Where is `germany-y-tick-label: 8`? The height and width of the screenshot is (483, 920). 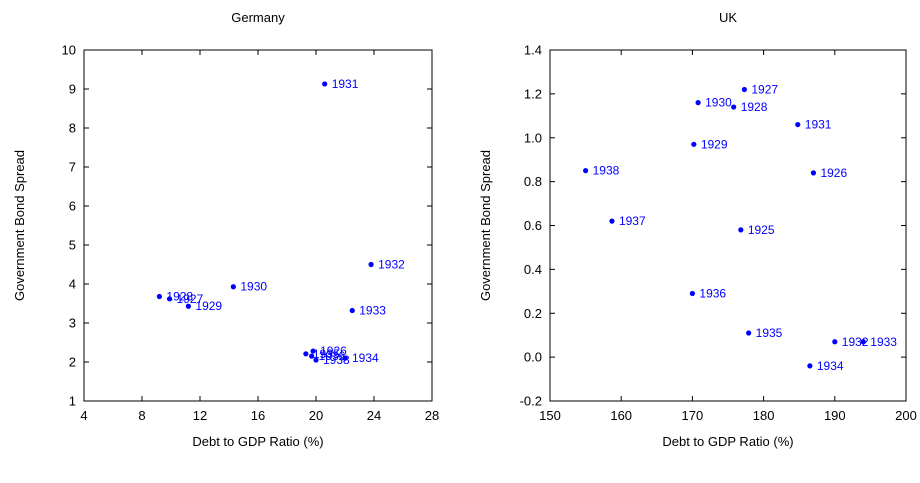 germany-y-tick-label: 8 is located at coordinates (72, 128).